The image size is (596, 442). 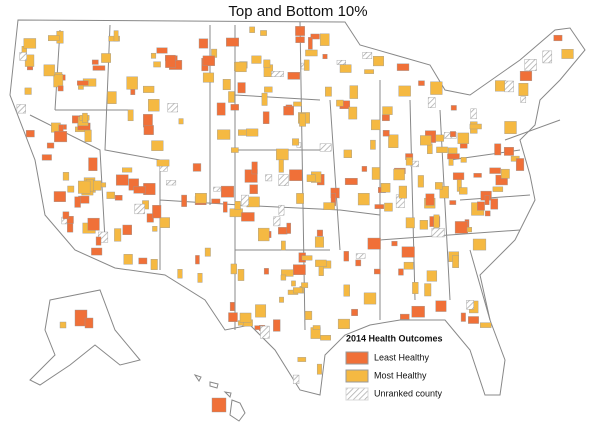 I want to click on legend-swatch, so click(x=357, y=358).